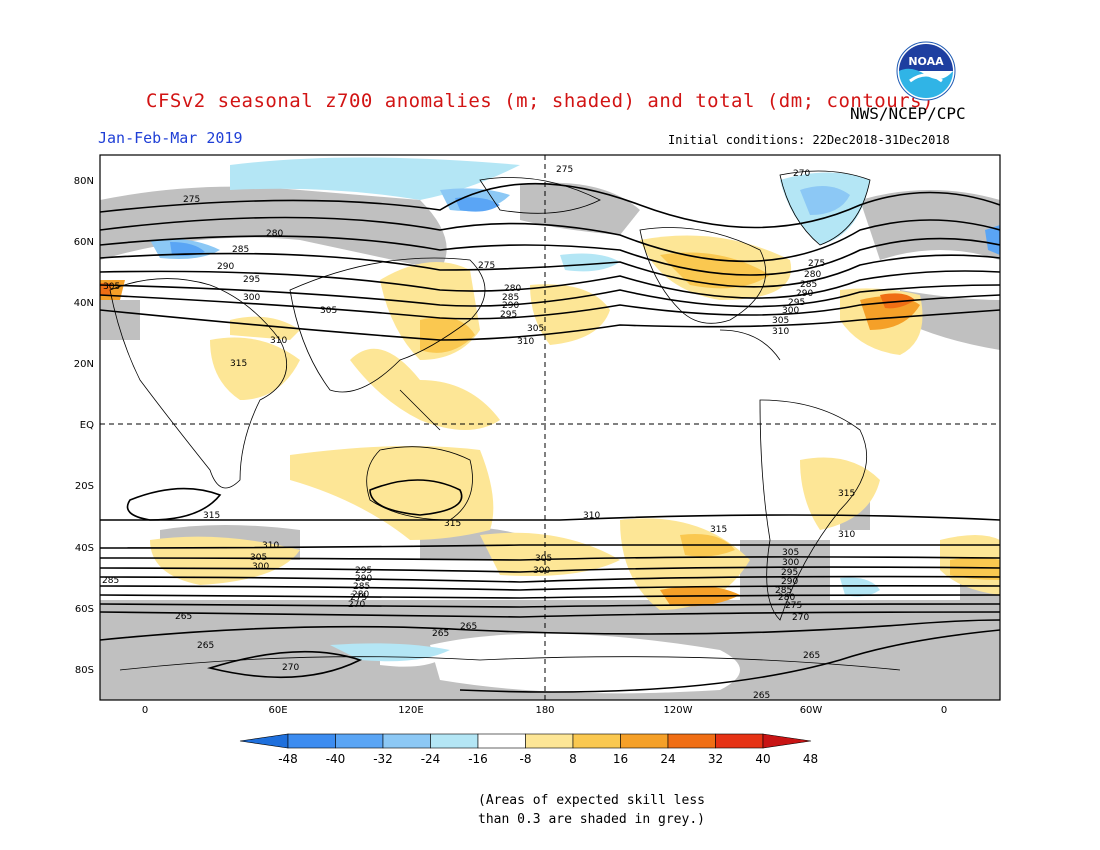 The image size is (1100, 850). Describe the element at coordinates (84, 181) in the screenshot. I see `lat-label: 80N` at that location.